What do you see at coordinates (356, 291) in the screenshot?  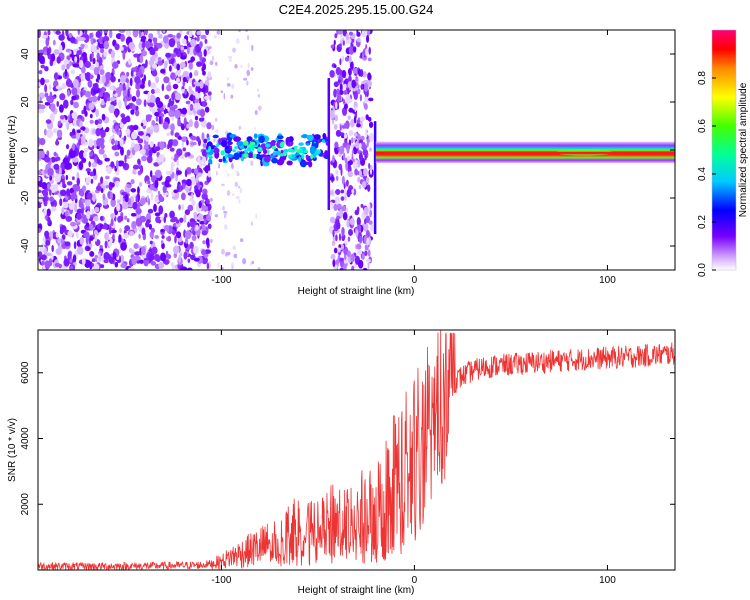 I see `spectrogram-x-label: Height of straight line (km)` at bounding box center [356, 291].